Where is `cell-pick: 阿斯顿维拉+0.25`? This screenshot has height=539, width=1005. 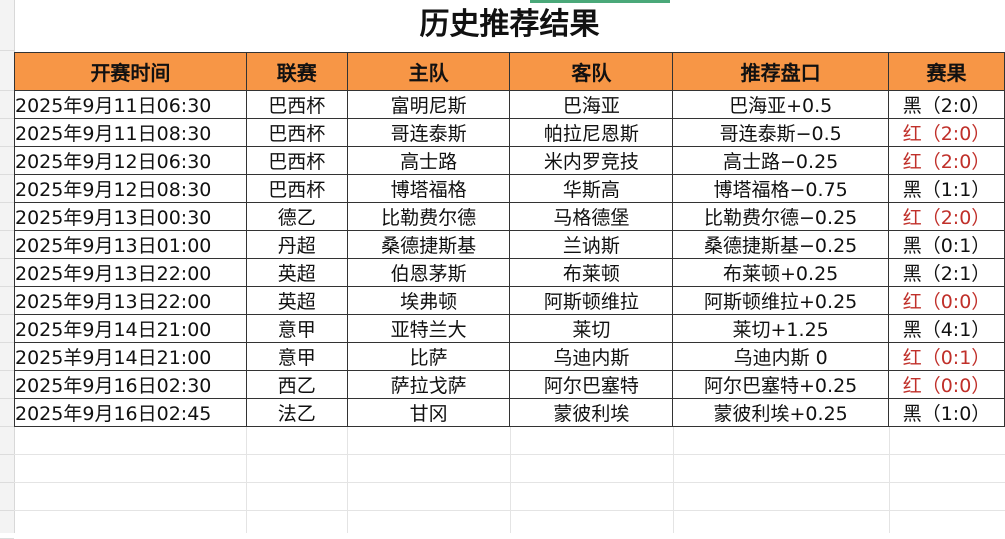 cell-pick: 阿斯顿维拉+0.25 is located at coordinates (781, 300).